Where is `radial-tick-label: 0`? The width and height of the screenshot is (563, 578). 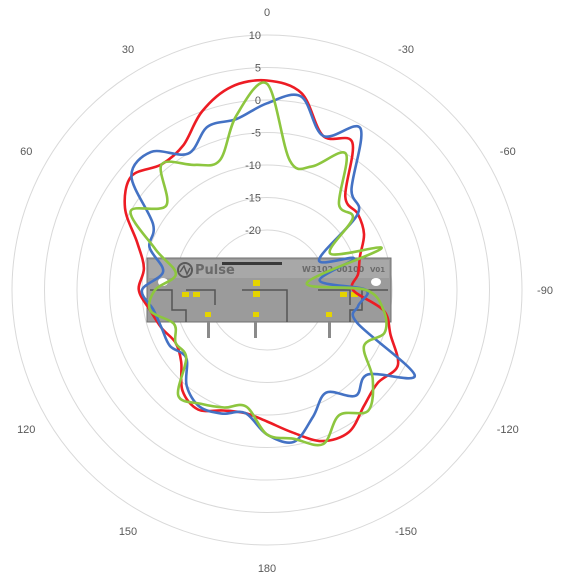
radial-tick-label: 0 is located at coordinates (258, 101).